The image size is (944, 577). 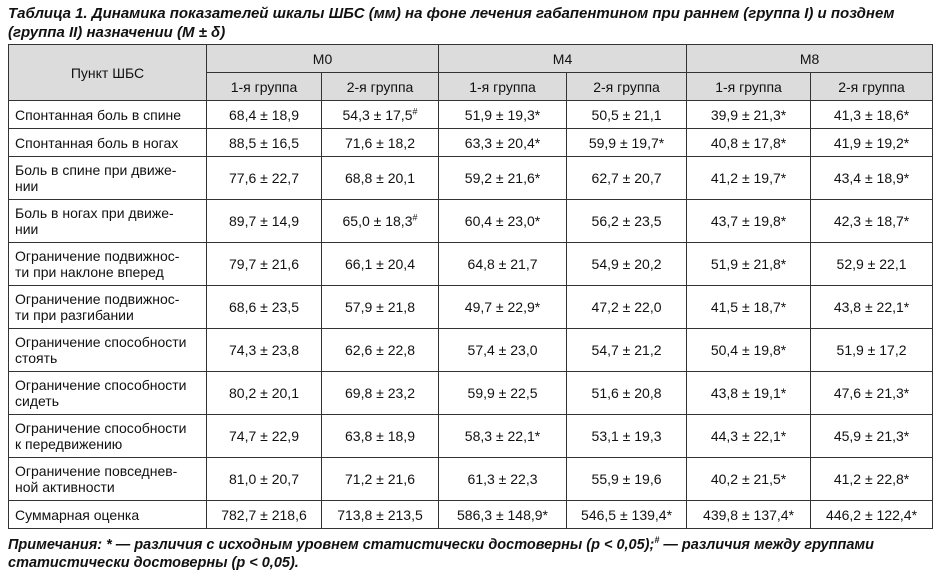 I want to click on row-label: Суммарная оценка, so click(x=107, y=514).